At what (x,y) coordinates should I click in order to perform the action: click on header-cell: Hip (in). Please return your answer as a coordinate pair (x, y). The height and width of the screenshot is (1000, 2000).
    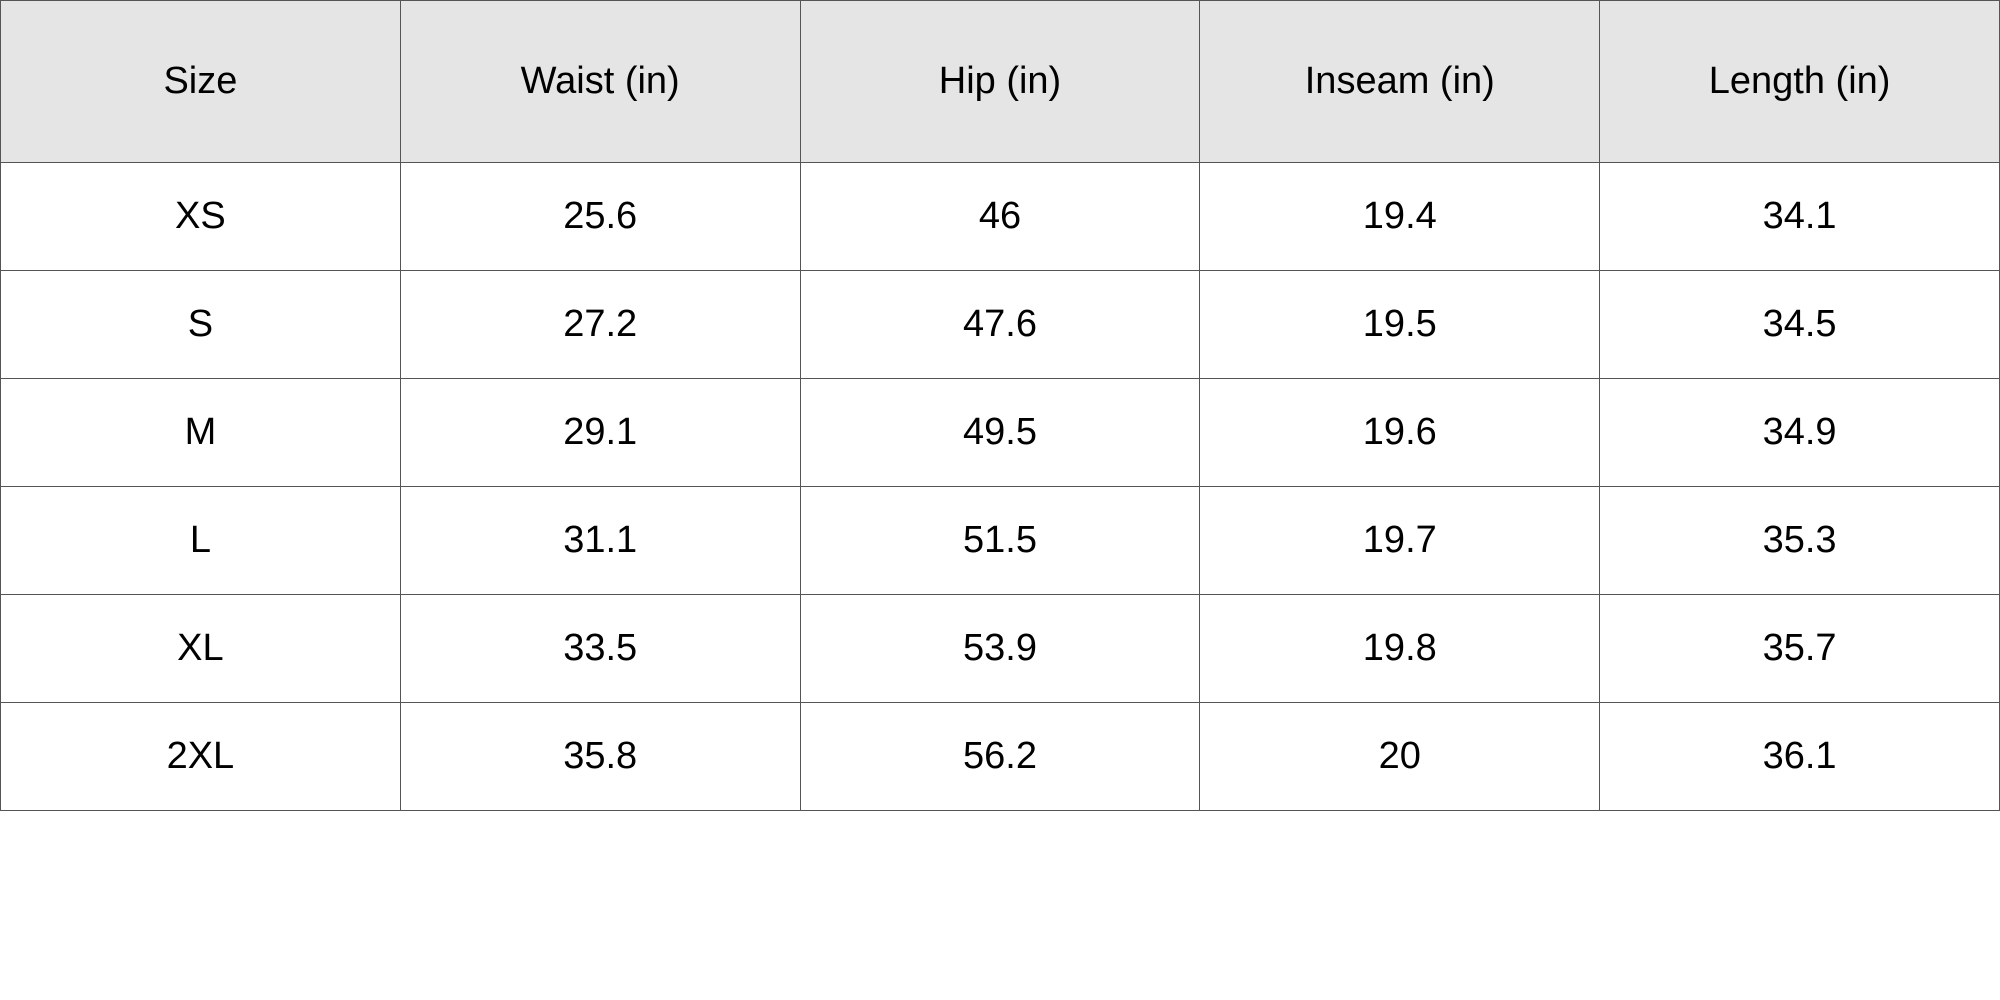
    Looking at the image, I should click on (1000, 81).